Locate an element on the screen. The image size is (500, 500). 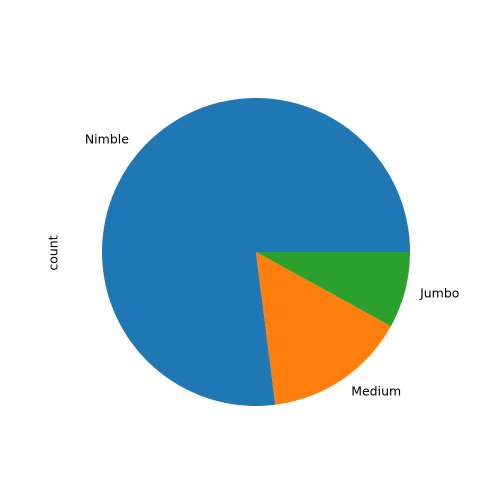
pie-label-jumbo: Jumbo is located at coordinates (439, 293).